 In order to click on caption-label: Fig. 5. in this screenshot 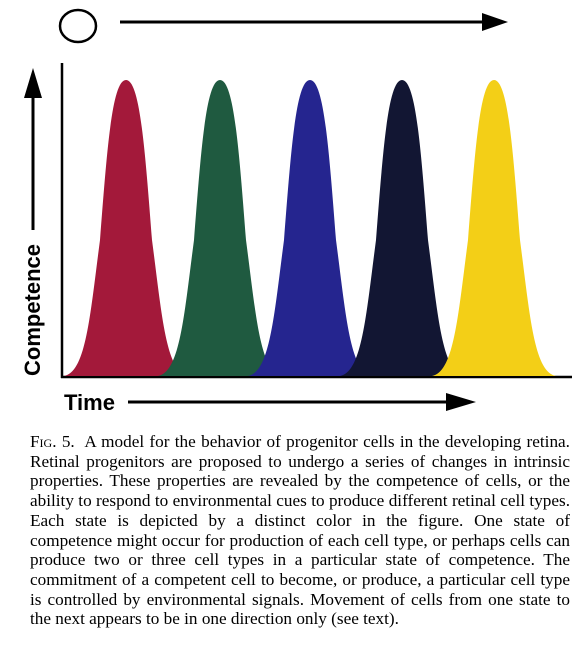, I will do `click(52, 441)`.